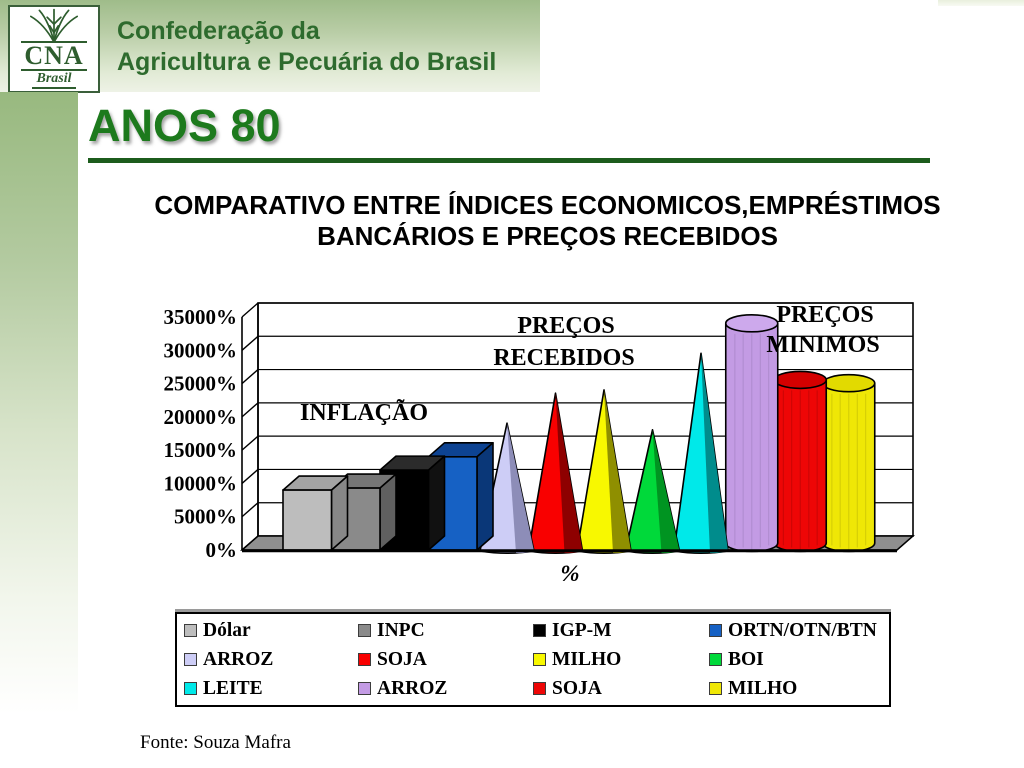 The height and width of the screenshot is (768, 1024). Describe the element at coordinates (800, 461) in the screenshot. I see `series-cylinder-soja` at that location.